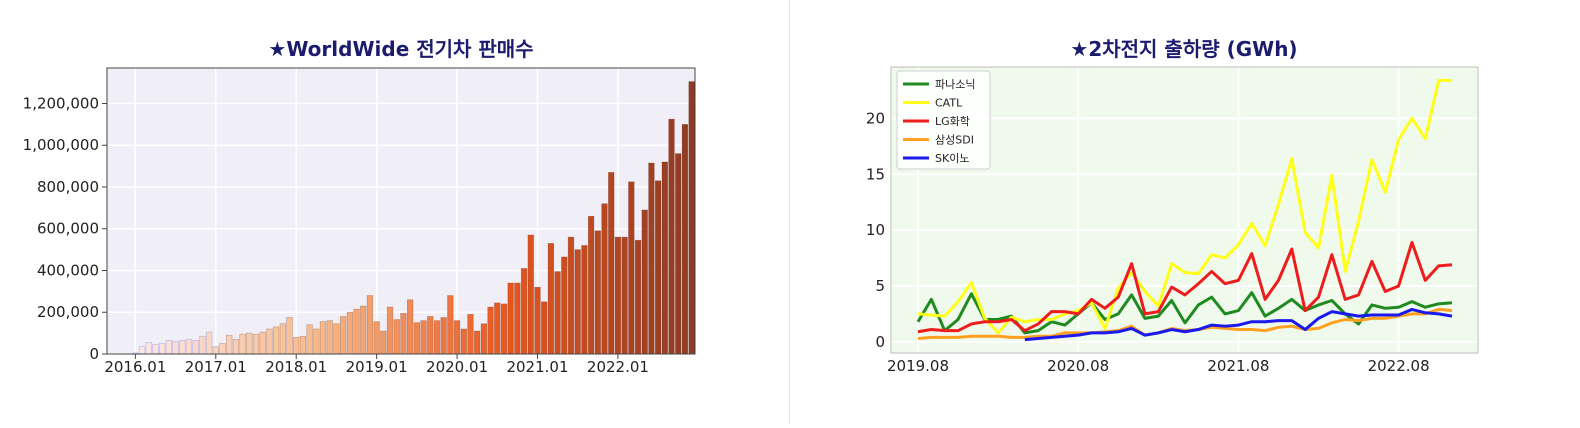  Describe the element at coordinates (189, 347) in the screenshot. I see `bar-2016.09` at that location.